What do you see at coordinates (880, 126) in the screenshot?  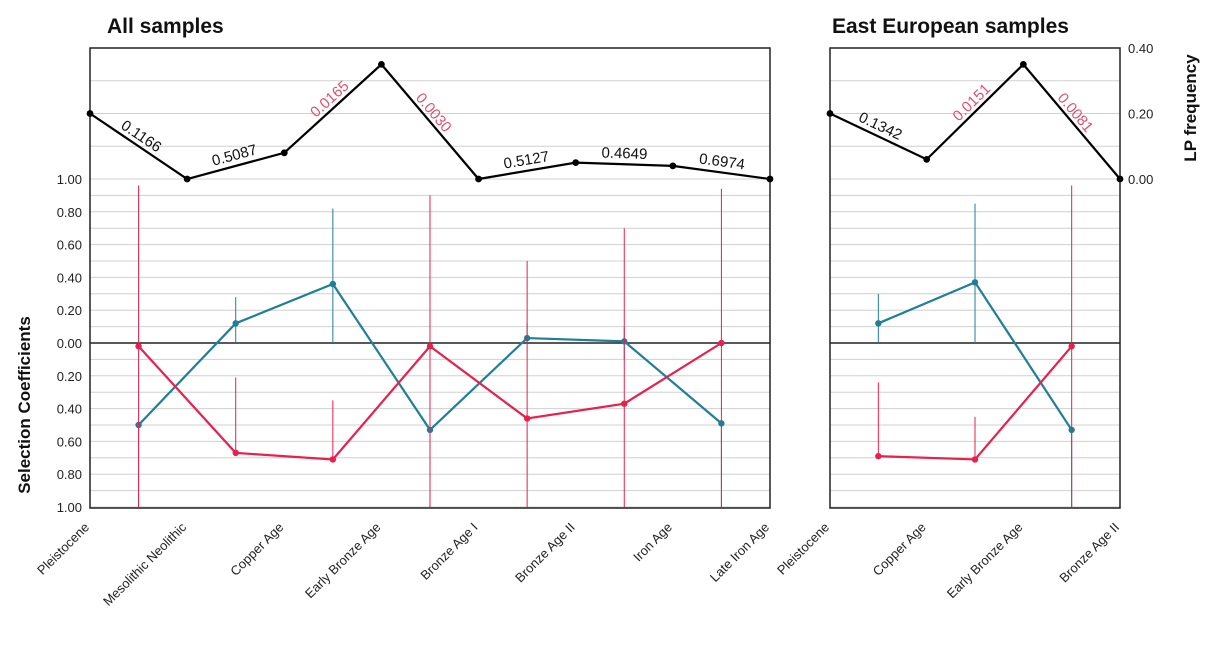 I see `p-value-label: 0.1342` at bounding box center [880, 126].